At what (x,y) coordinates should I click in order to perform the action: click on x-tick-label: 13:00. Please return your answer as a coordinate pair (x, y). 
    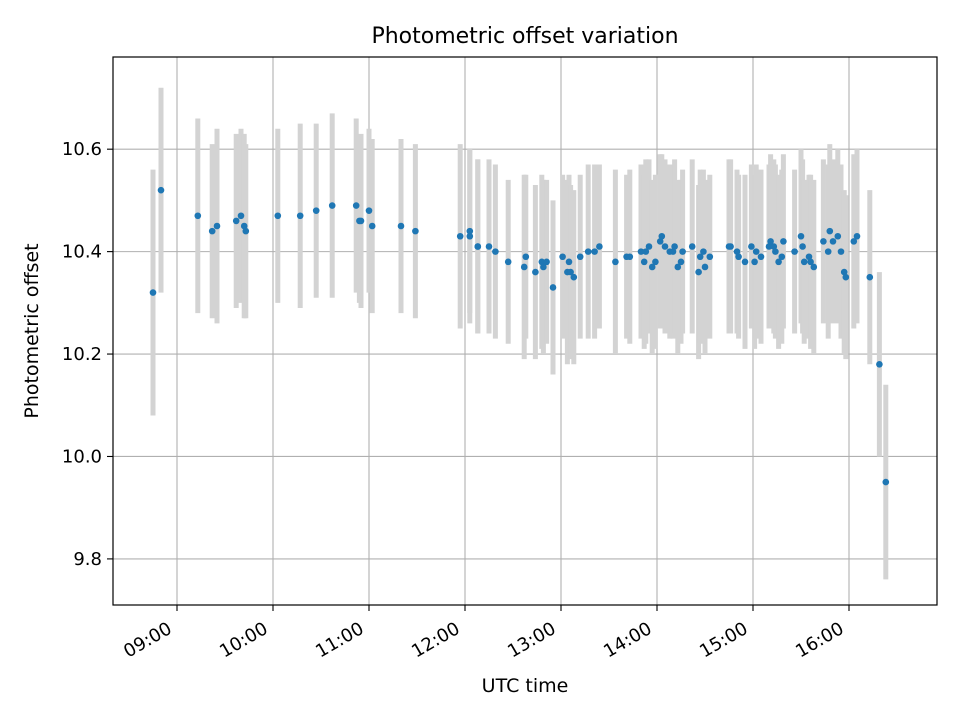
    Looking at the image, I should click on (531, 640).